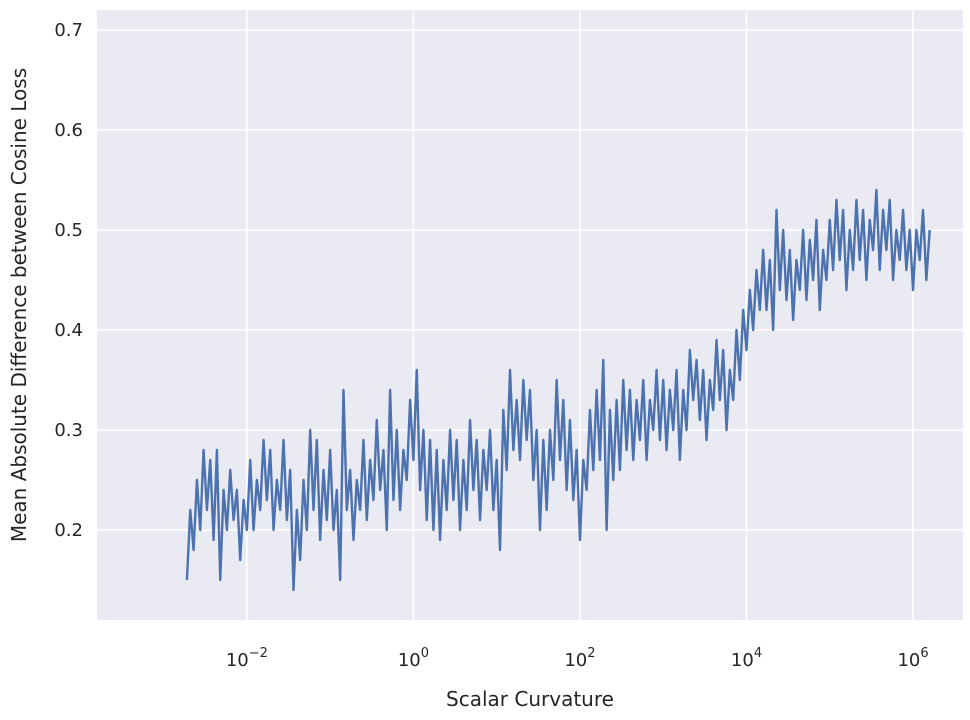 The height and width of the screenshot is (720, 970). I want to click on x-tick-label-0: 10⁻², so click(247, 658).